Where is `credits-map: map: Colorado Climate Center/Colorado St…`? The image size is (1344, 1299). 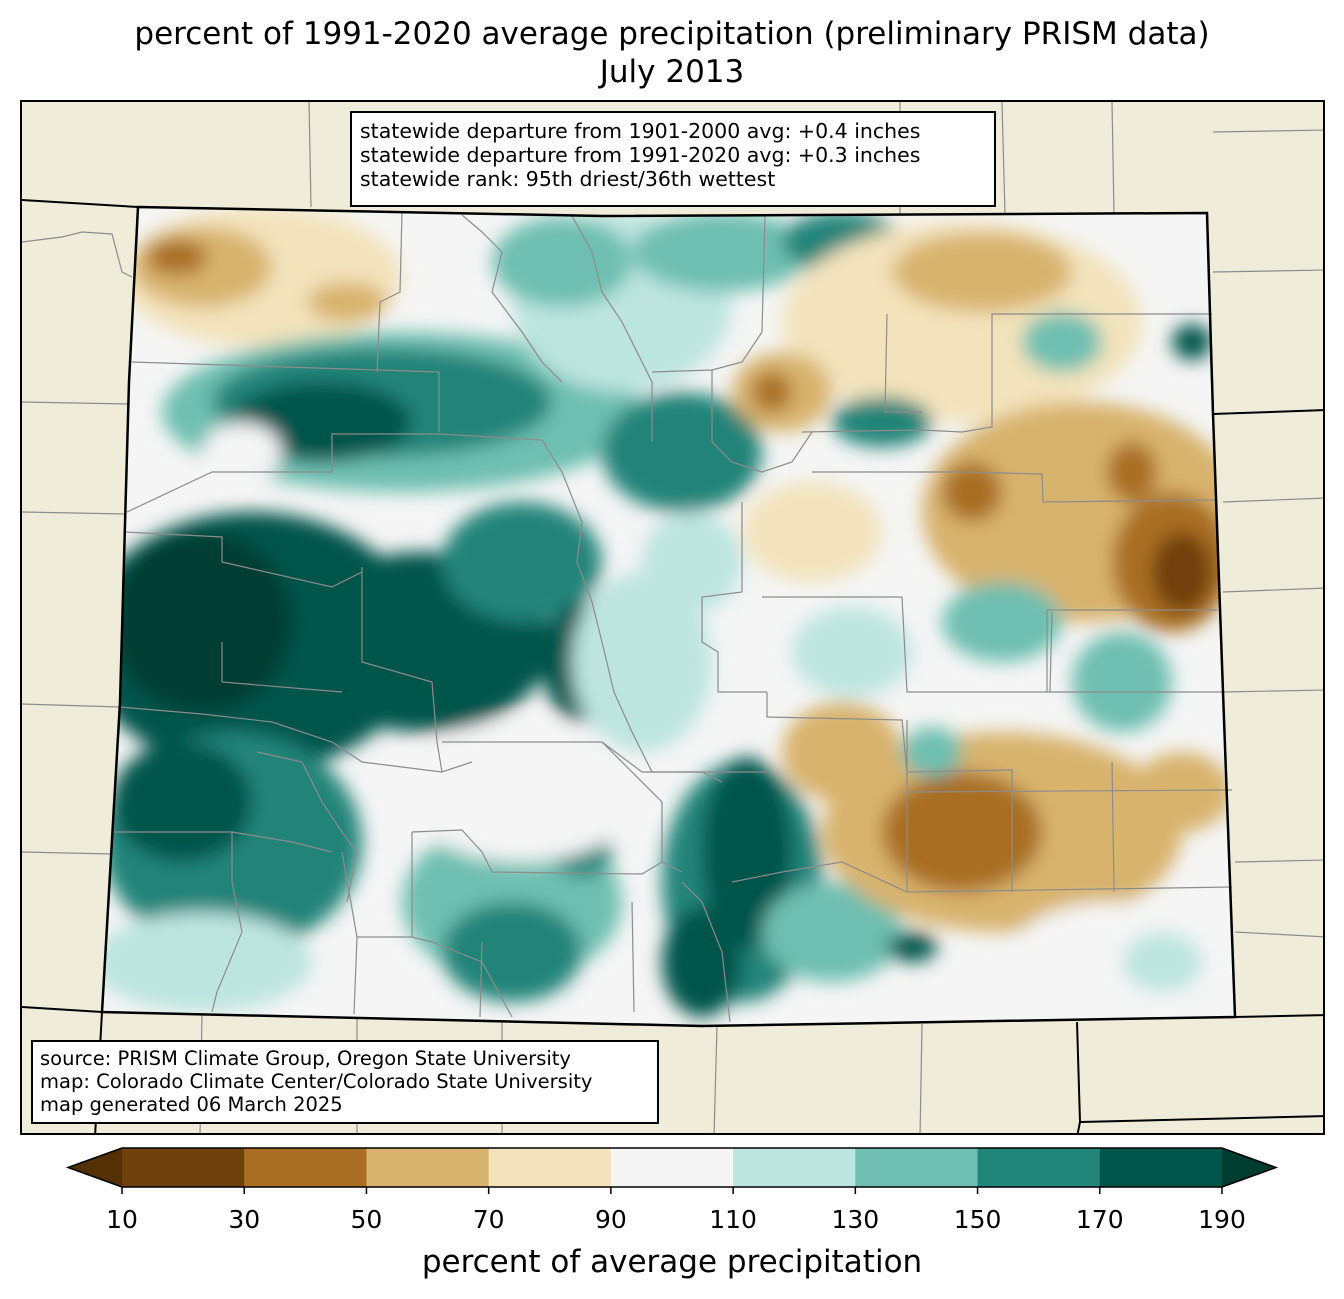
credits-map: map: Colorado Climate Center/Colorado St… is located at coordinates (316, 1081).